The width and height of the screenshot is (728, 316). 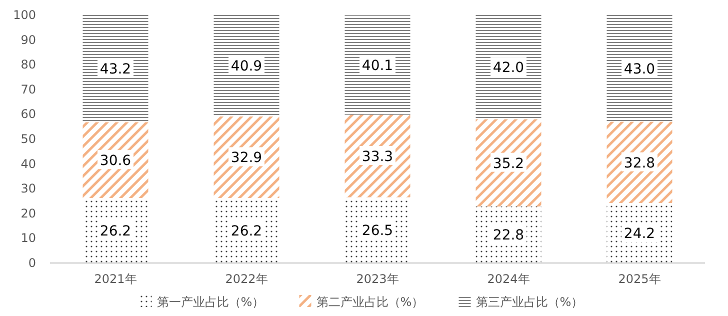 What do you see at coordinates (28, 139) in the screenshot?
I see `y-tick-label: 50` at bounding box center [28, 139].